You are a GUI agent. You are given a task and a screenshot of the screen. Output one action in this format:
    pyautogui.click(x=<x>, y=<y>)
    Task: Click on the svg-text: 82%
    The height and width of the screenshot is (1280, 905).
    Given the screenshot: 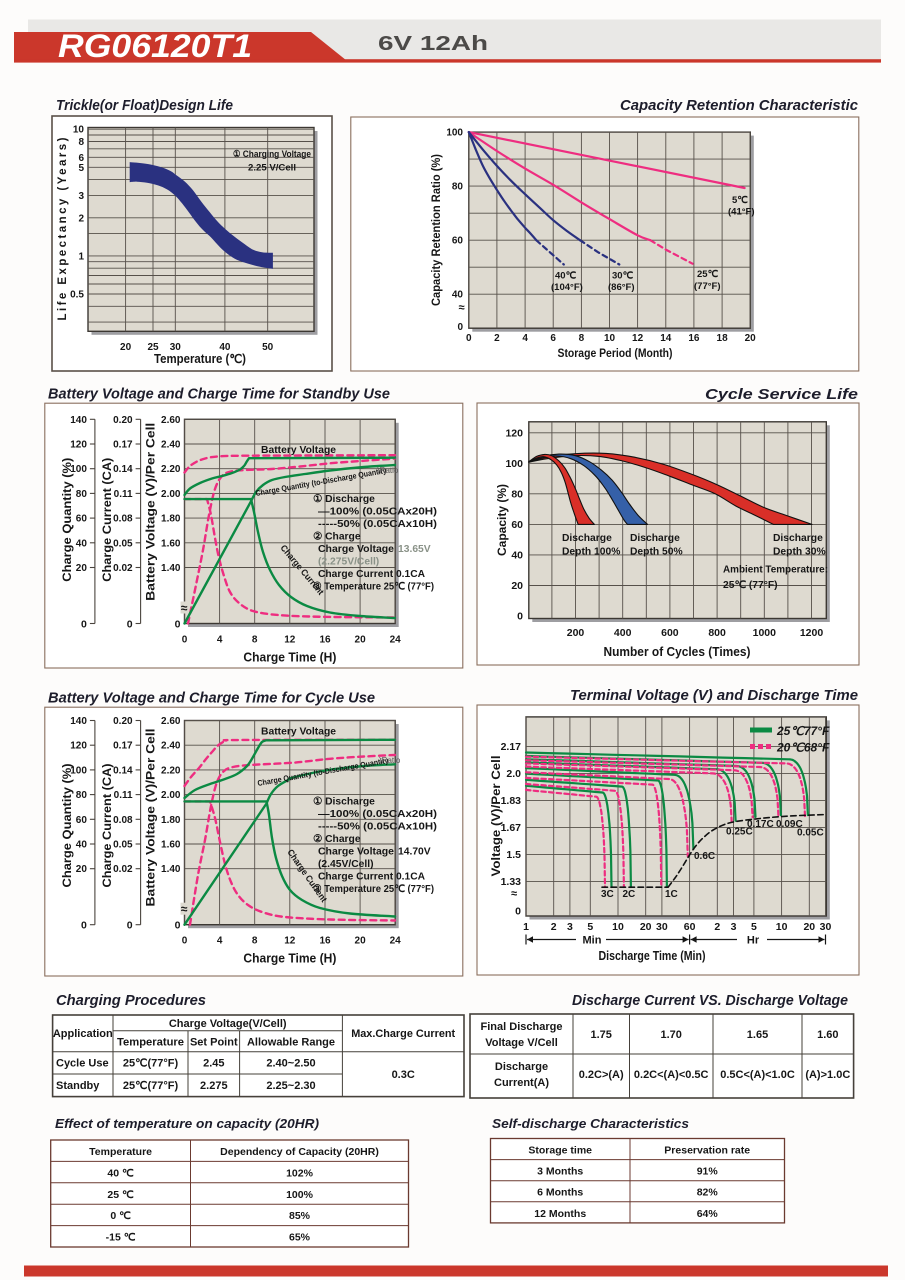 What is the action you would take?
    pyautogui.click(x=708, y=1193)
    